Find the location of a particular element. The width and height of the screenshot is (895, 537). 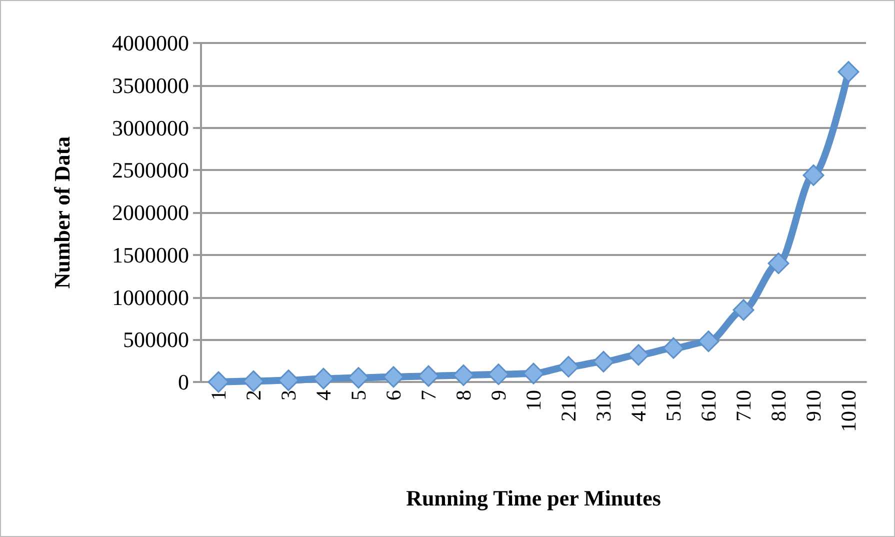

x-tick-label: 910 is located at coordinates (814, 406).